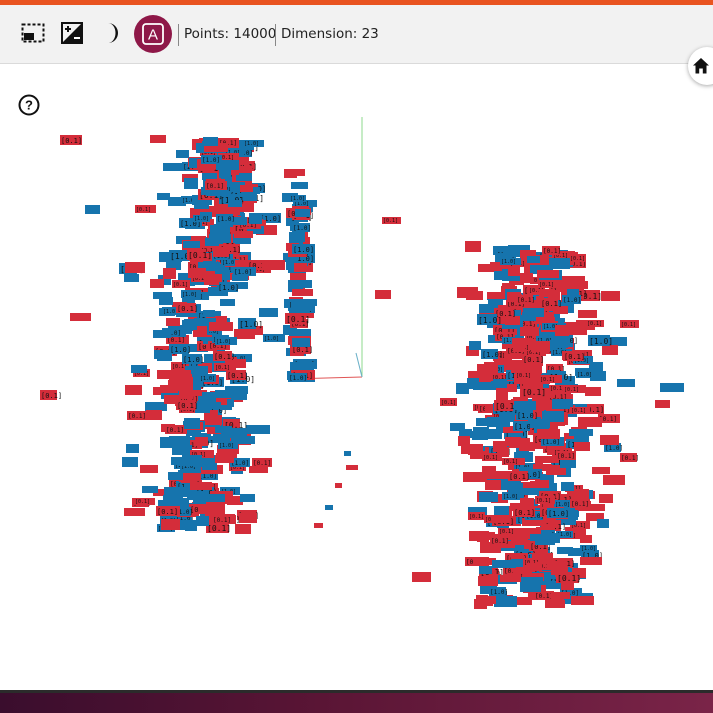 This screenshot has width=713, height=713. What do you see at coordinates (153, 34) in the screenshot?
I see `label-toggle-button: A` at bounding box center [153, 34].